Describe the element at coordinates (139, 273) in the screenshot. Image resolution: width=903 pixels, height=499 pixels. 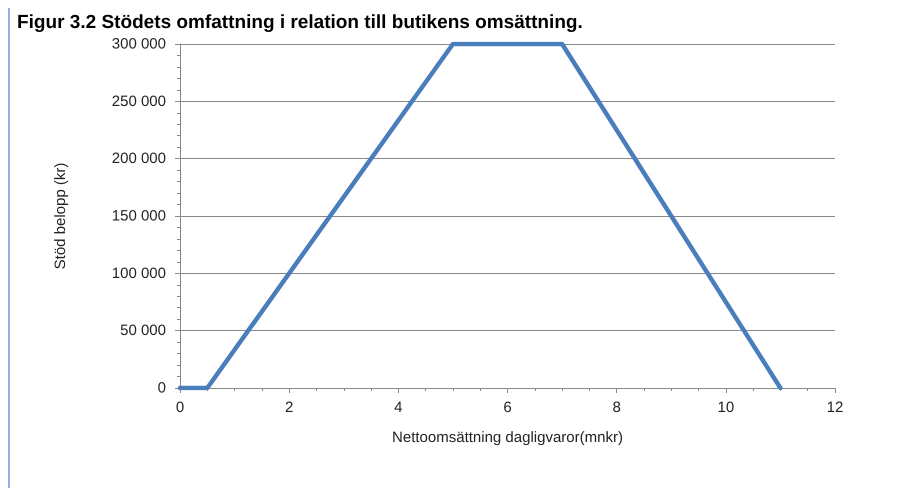
I see `y-tick-label: 100 000` at that location.